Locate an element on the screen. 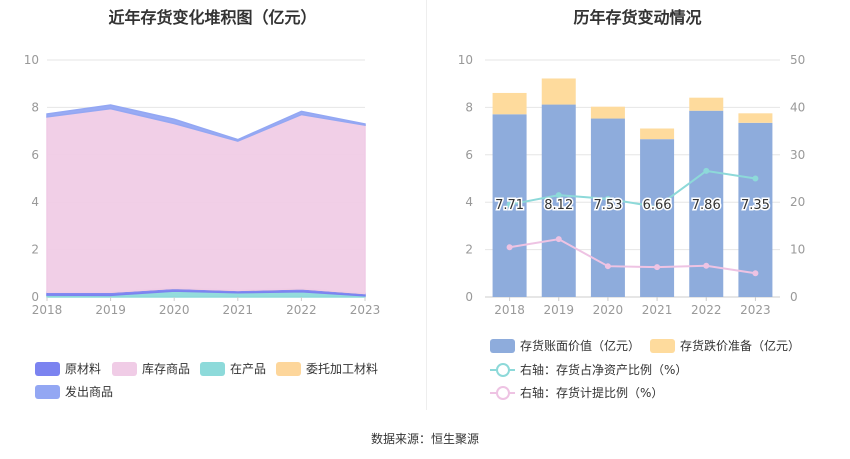 This screenshot has width=850, height=459. bar-data-label: 7.71 is located at coordinates (509, 205).